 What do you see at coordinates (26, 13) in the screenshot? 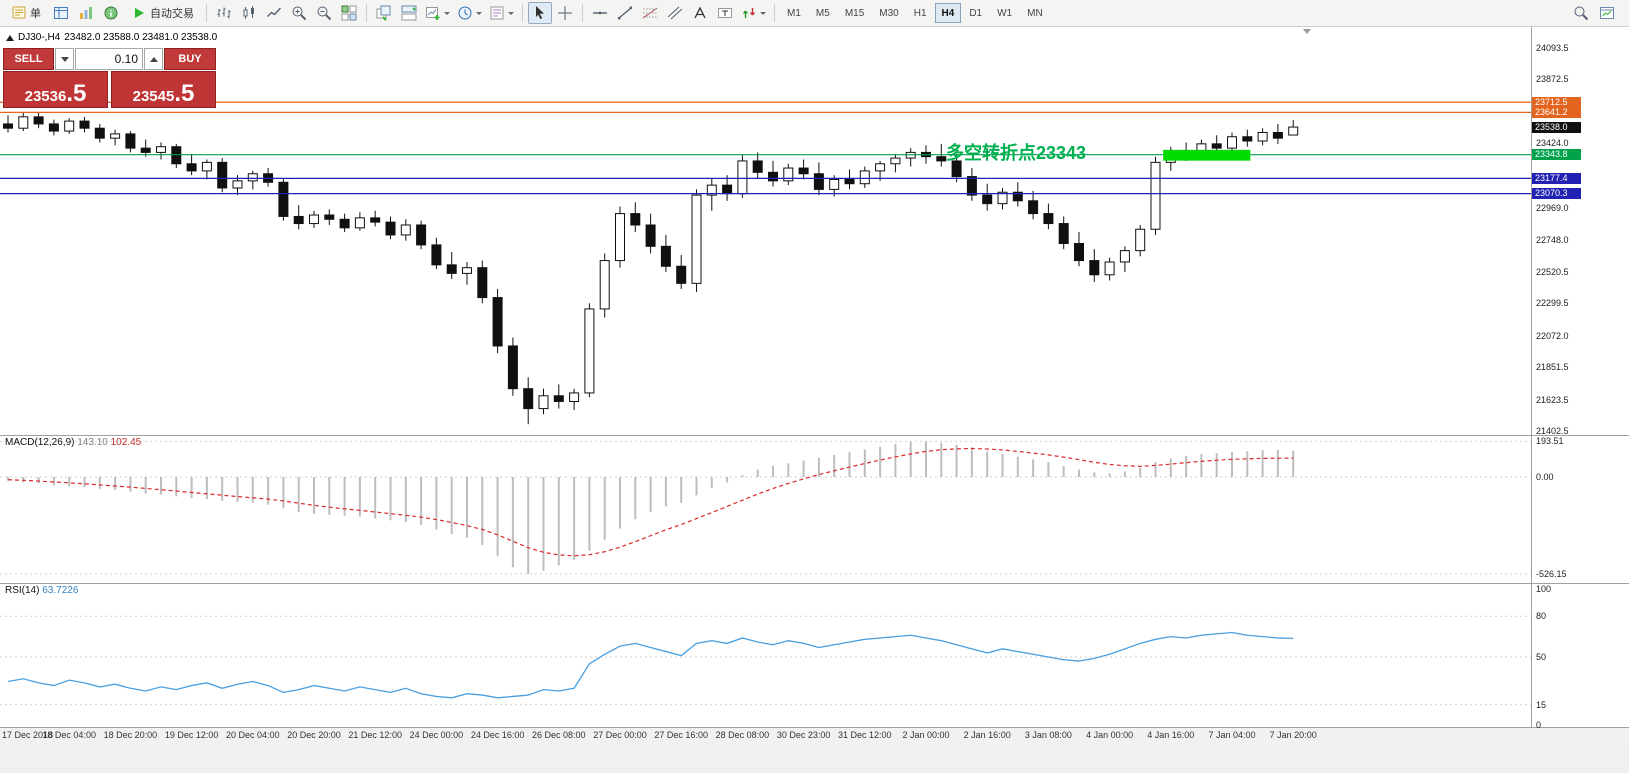
I see `new-order-button: 单` at bounding box center [26, 13].